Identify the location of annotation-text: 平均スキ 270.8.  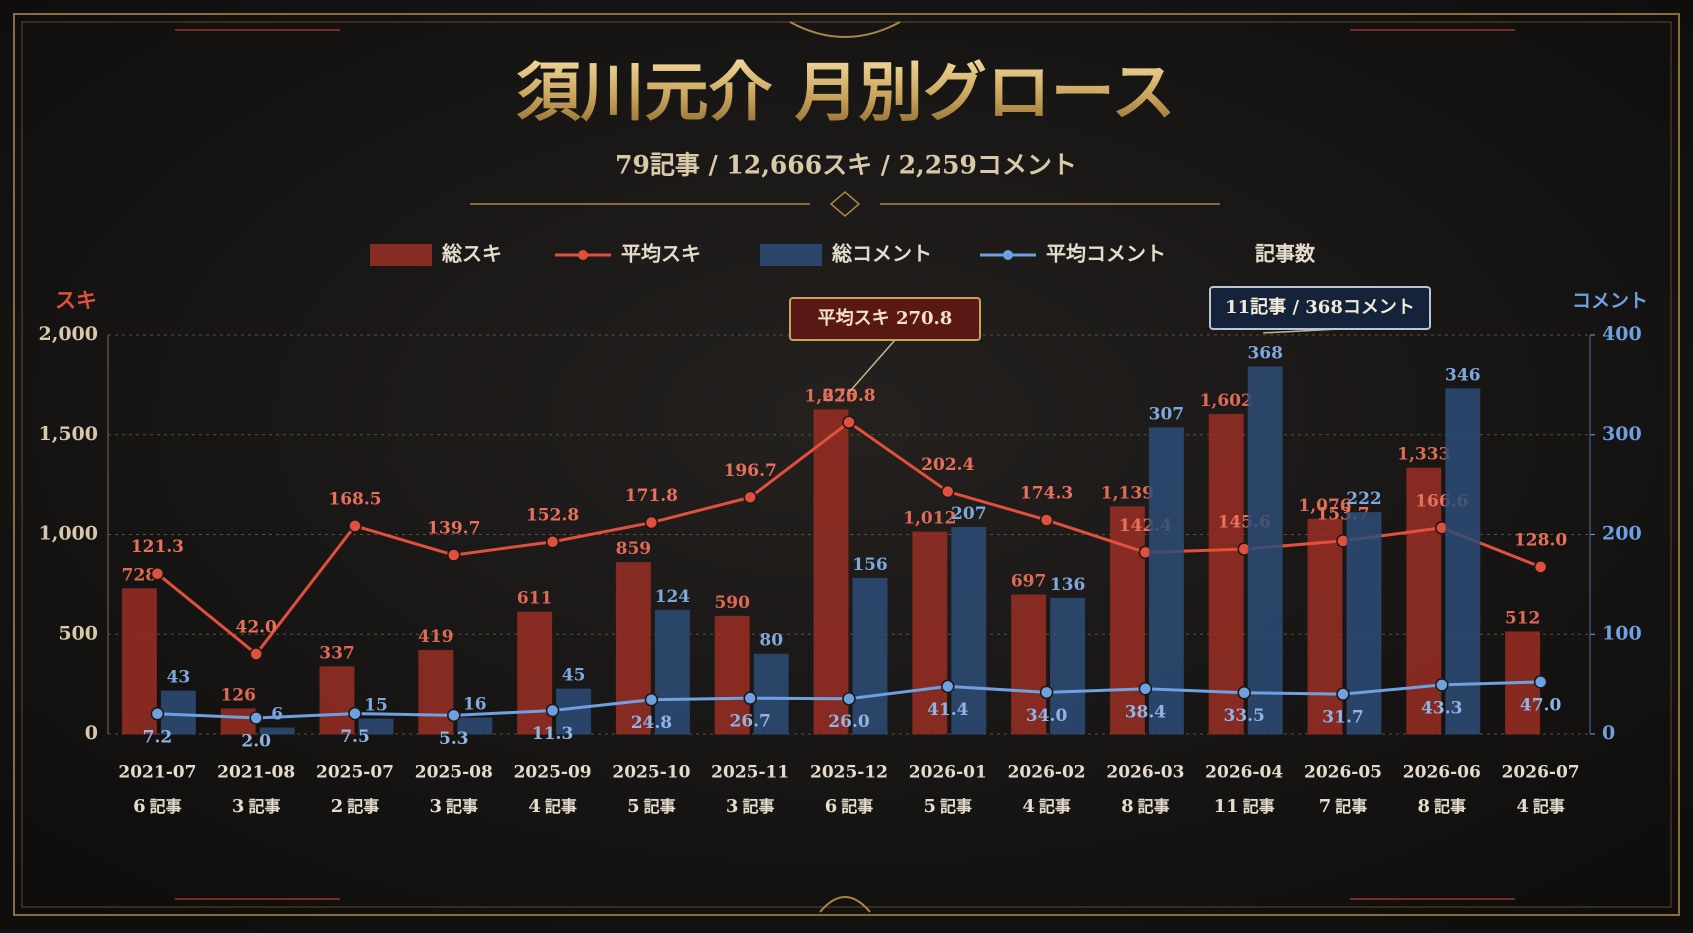
(885, 318).